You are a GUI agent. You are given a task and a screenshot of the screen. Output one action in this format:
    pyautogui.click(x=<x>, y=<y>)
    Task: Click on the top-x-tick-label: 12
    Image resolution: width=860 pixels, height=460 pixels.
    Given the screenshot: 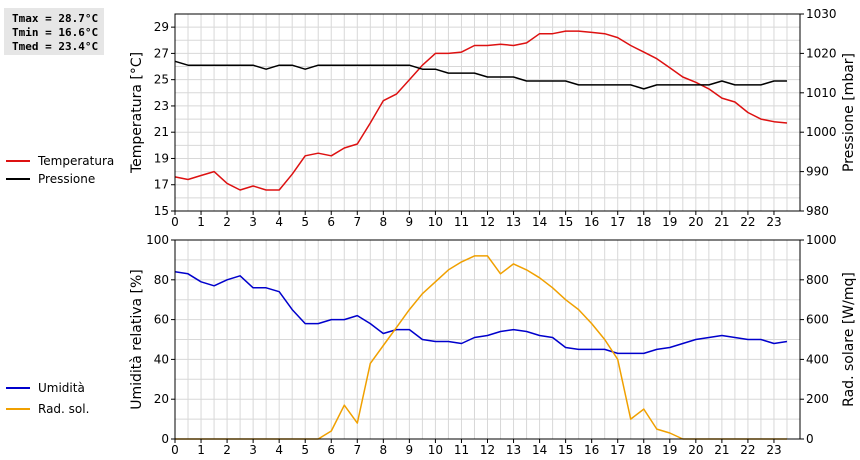 What is the action you would take?
    pyautogui.click(x=487, y=222)
    